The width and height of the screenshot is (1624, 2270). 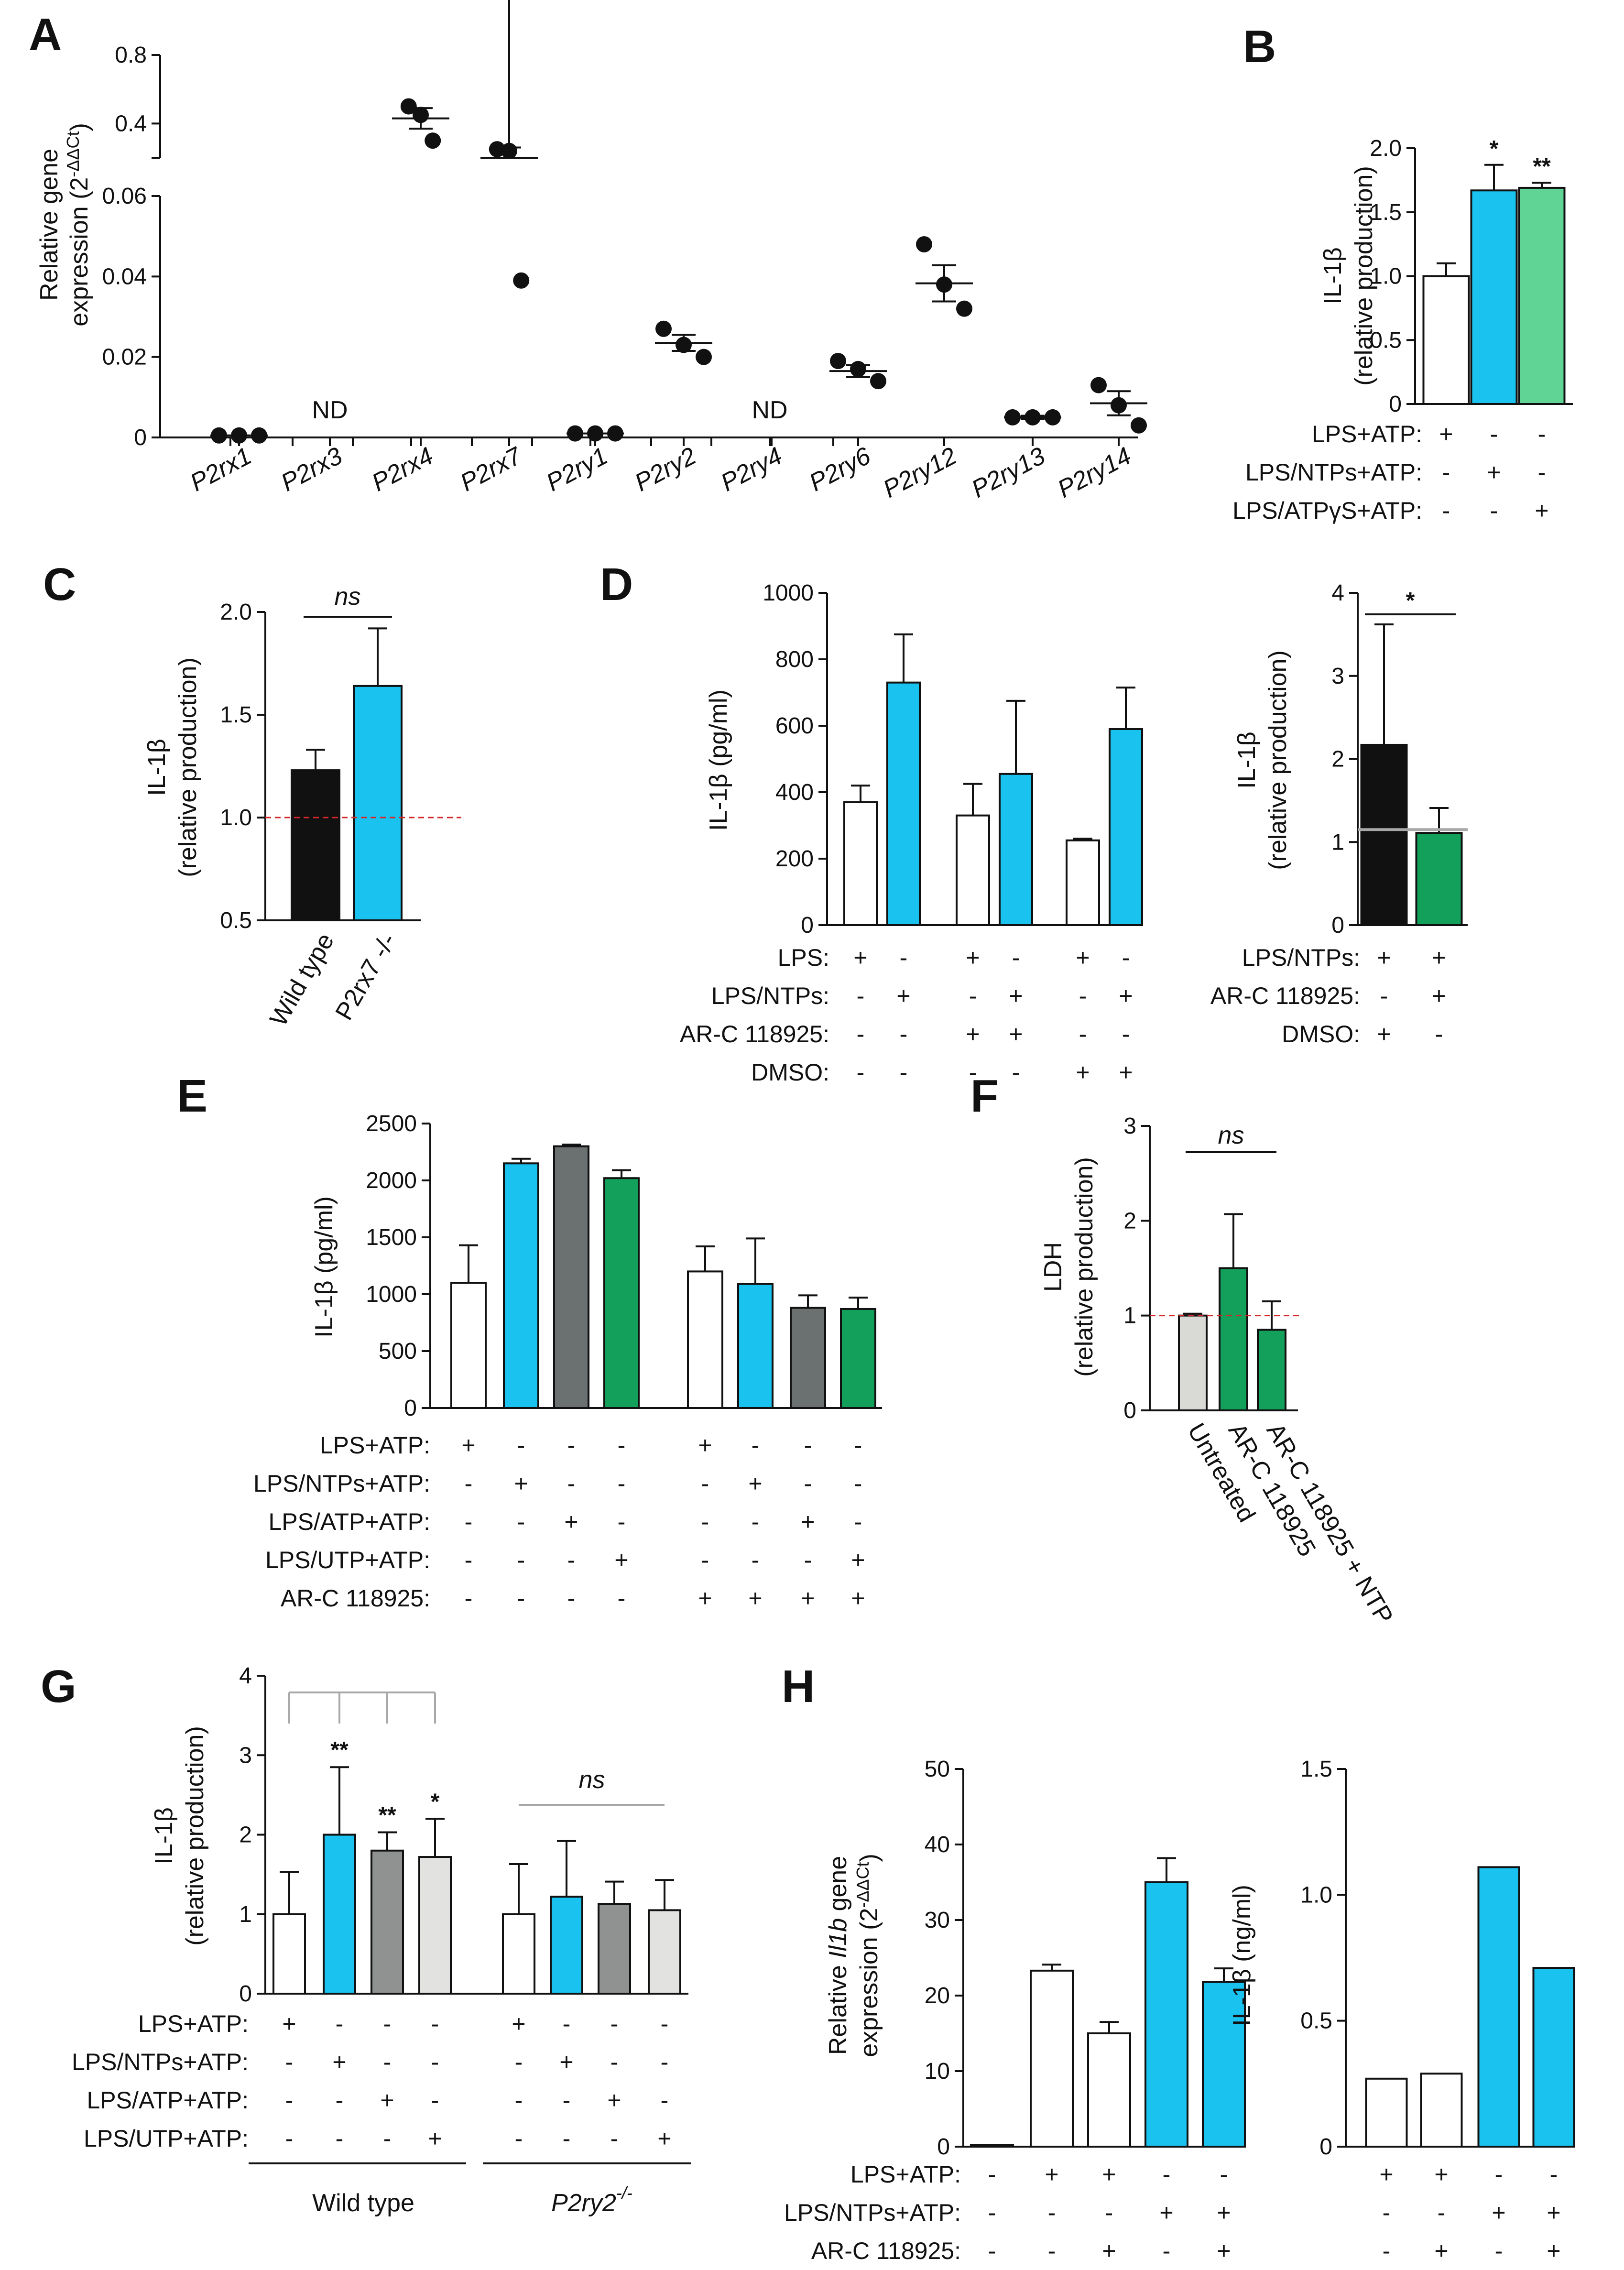 What do you see at coordinates (1260, 46) in the screenshot?
I see `panel-letter-B: B` at bounding box center [1260, 46].